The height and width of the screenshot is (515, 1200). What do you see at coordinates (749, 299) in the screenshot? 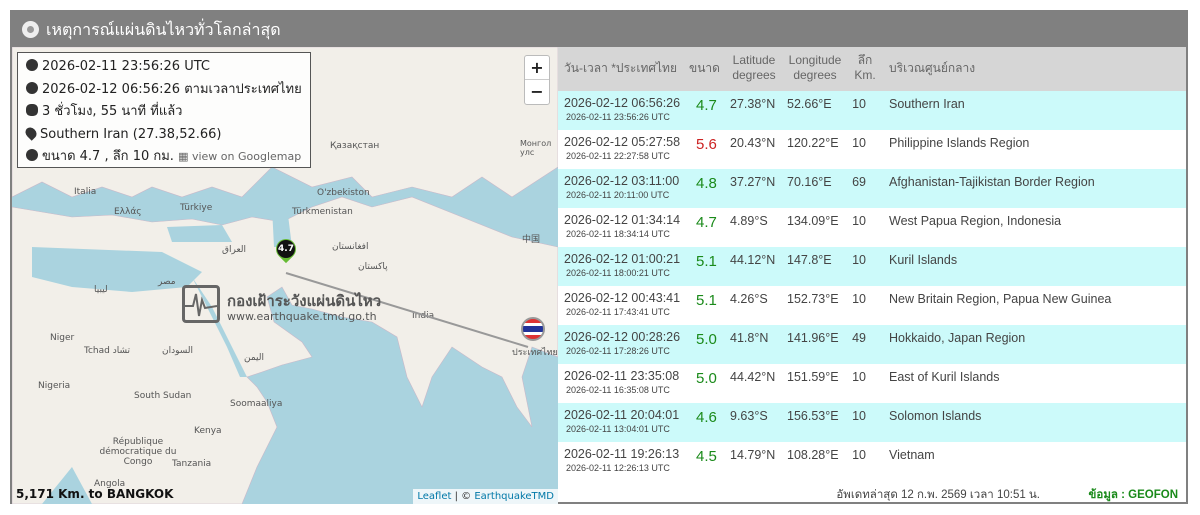
I see `latitude: 4.26°S` at bounding box center [749, 299].